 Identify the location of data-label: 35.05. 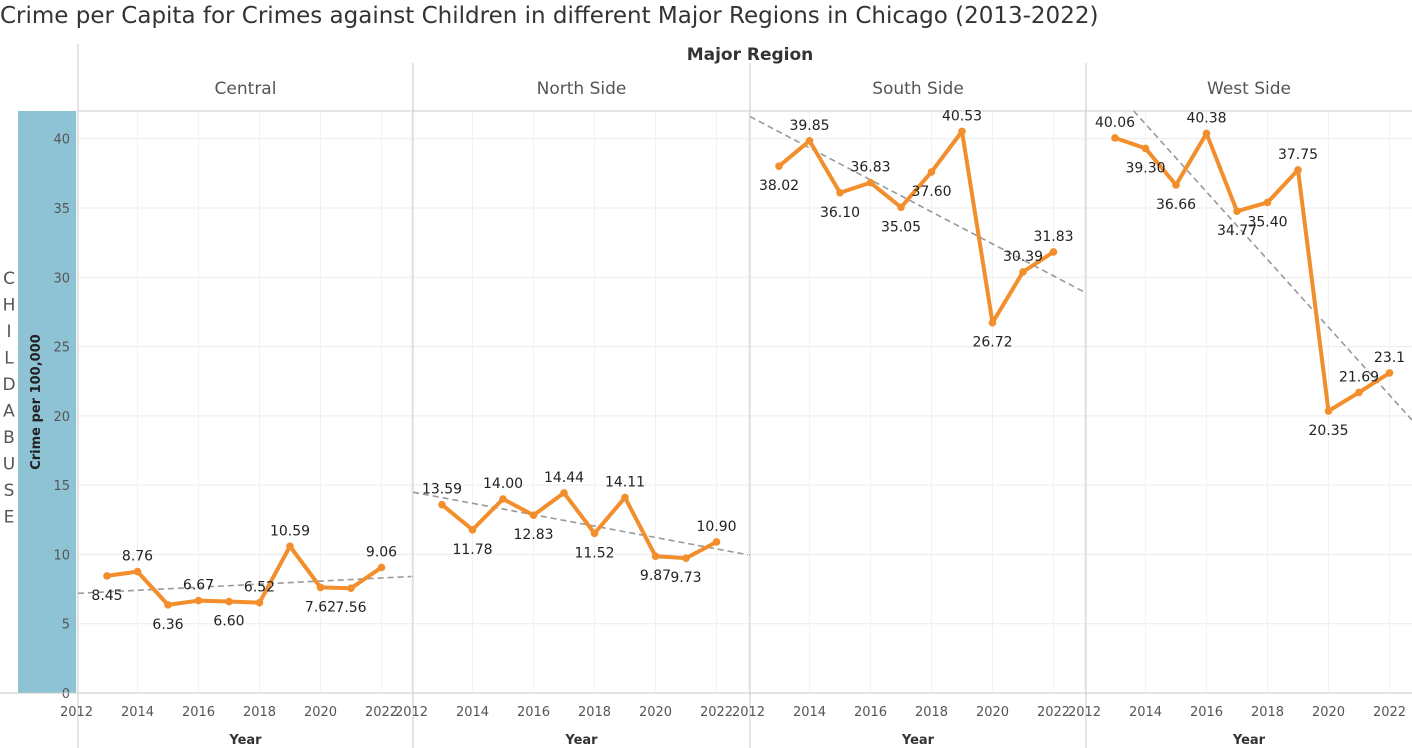
(901, 227).